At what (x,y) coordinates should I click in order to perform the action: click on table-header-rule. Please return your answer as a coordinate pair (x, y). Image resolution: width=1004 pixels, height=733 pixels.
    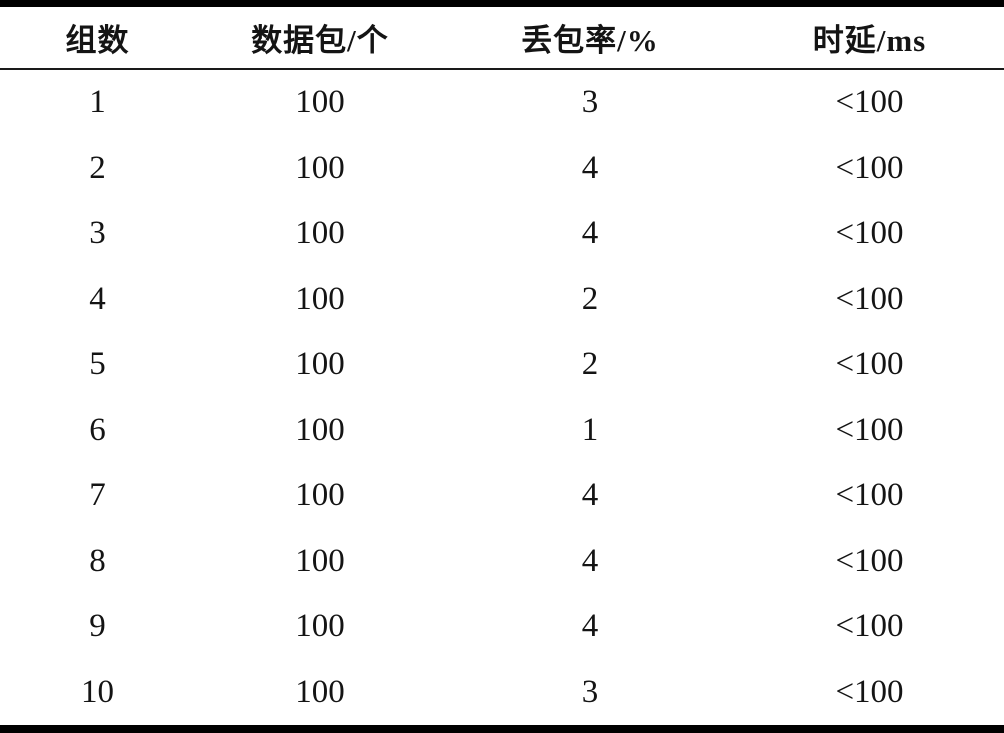
    Looking at the image, I should click on (502, 69).